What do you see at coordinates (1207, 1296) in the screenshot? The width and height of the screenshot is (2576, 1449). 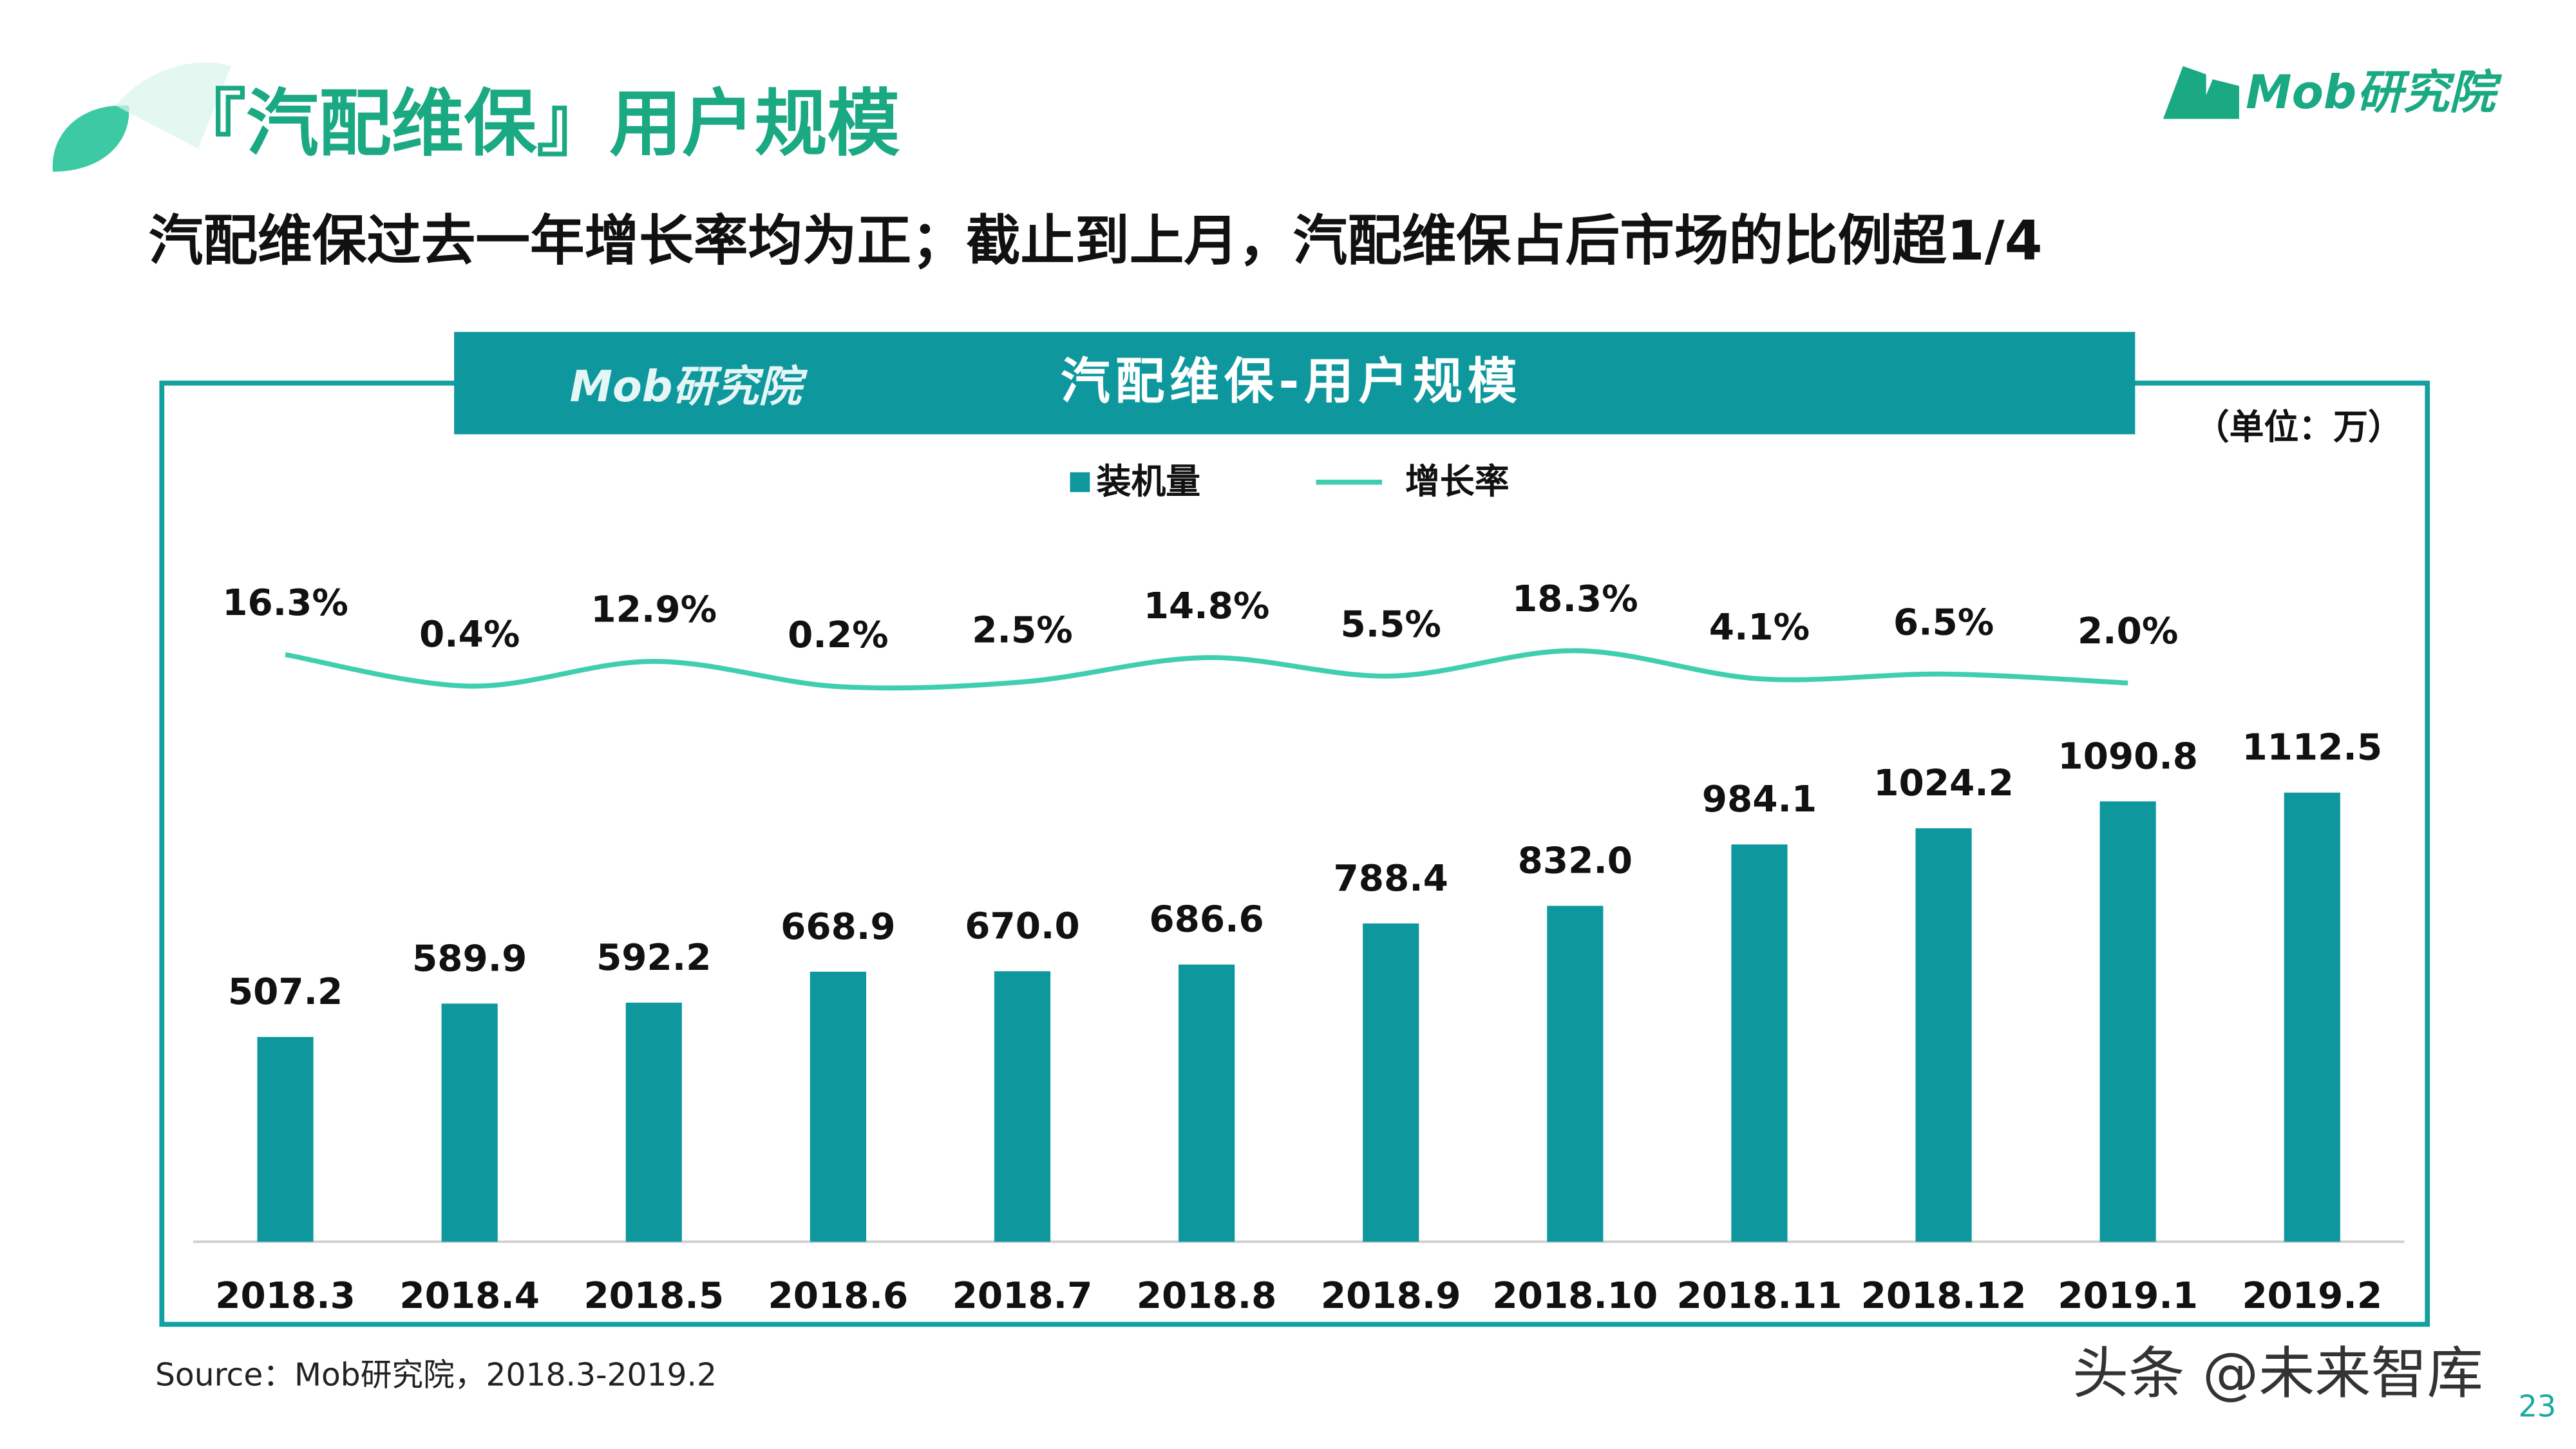 I see `x-tick-label: 2018.8` at bounding box center [1207, 1296].